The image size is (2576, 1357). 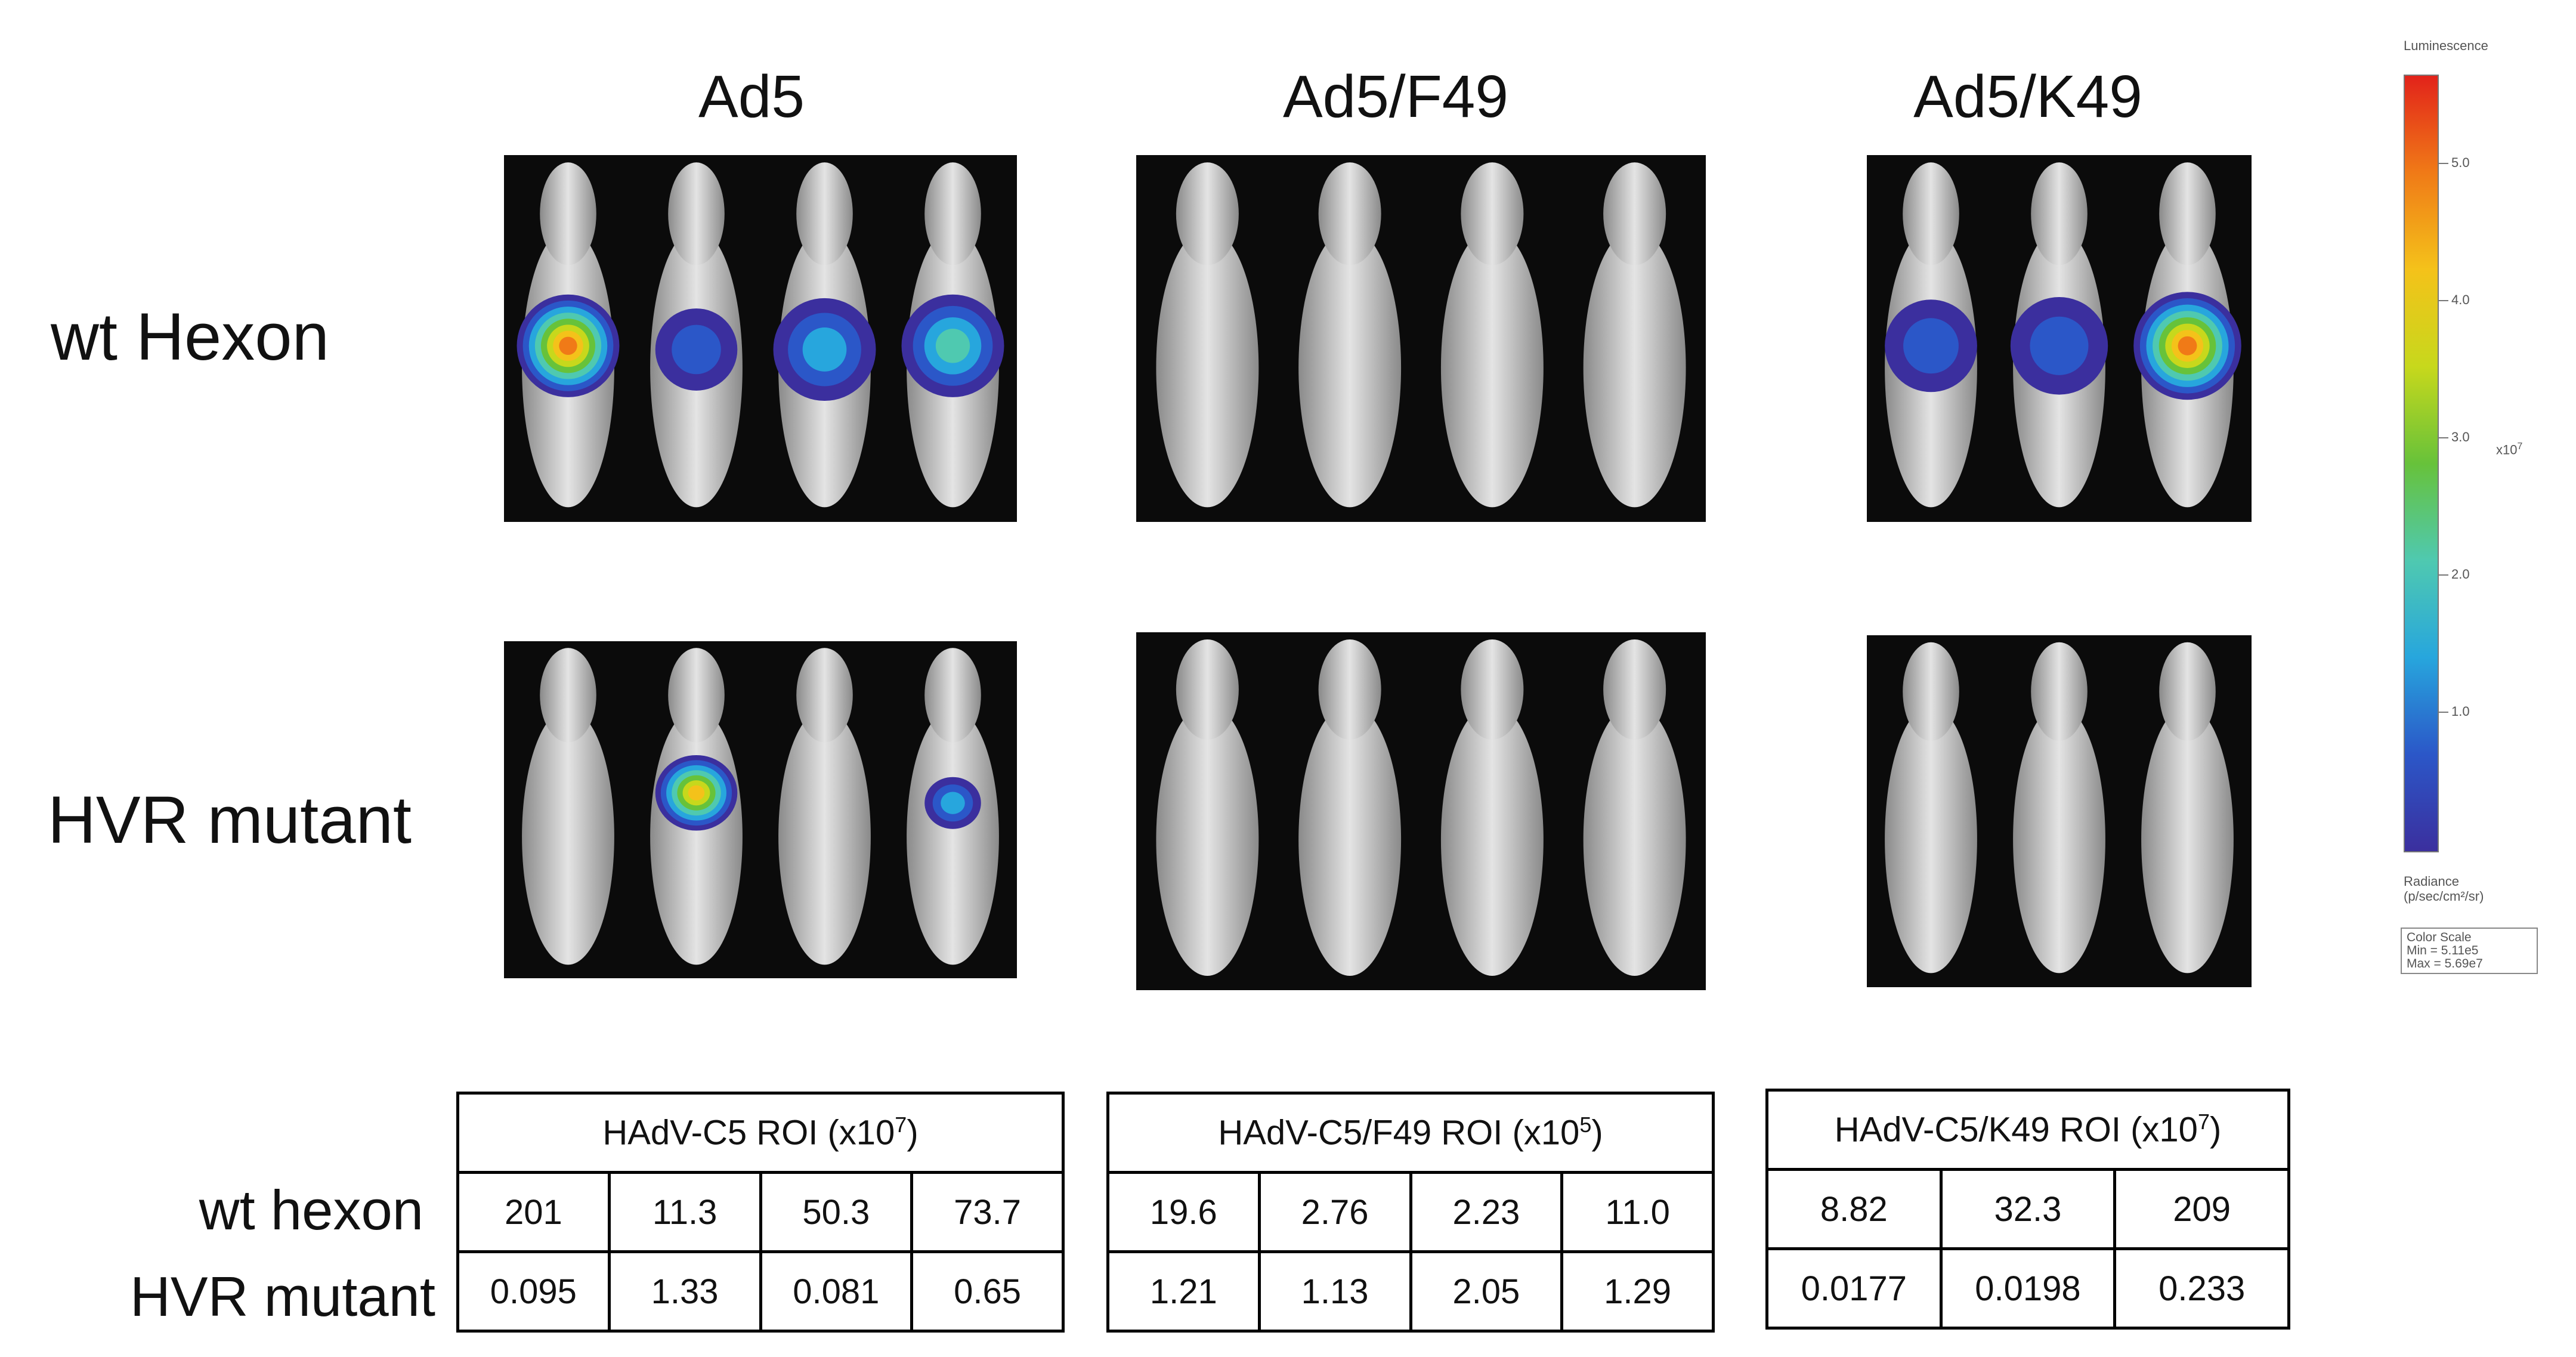 I want to click on radiance-label: Radiance, so click(x=2431, y=882).